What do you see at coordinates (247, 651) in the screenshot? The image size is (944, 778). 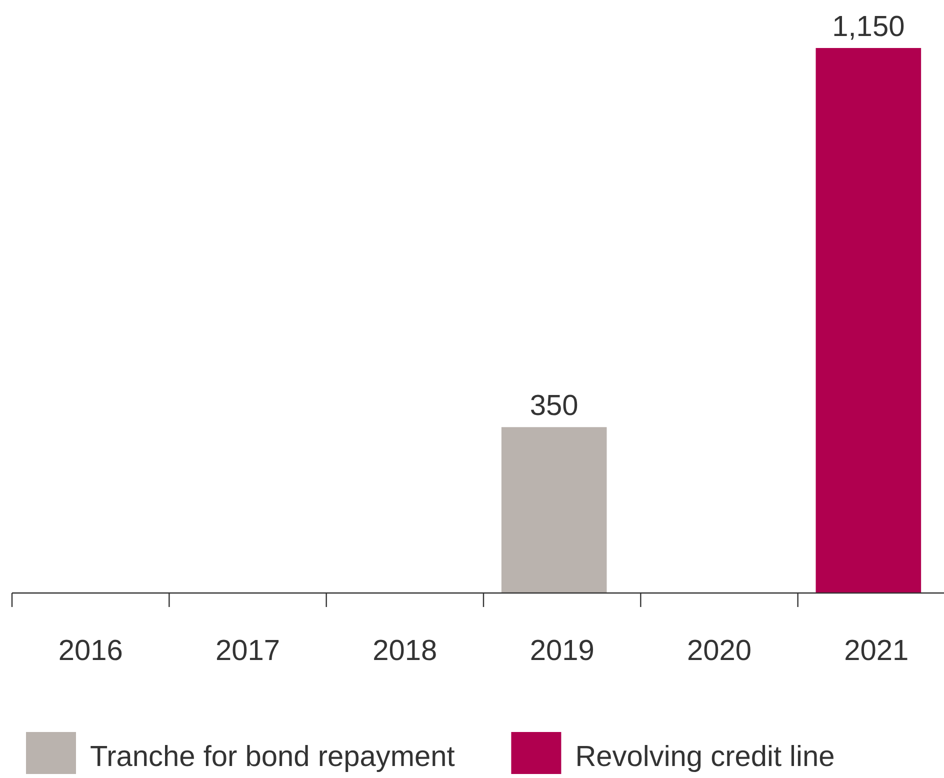 I see `x-tick-label: 2017` at bounding box center [247, 651].